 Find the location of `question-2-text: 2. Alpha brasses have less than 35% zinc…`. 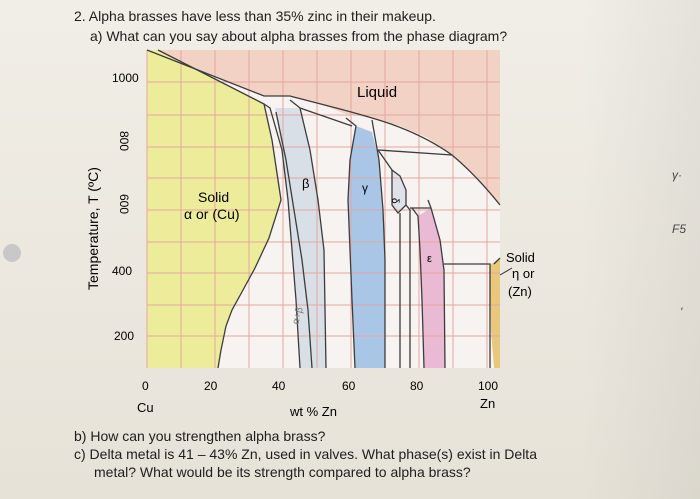

question-2-text: 2. Alpha brasses have less than 35% zinc… is located at coordinates (255, 16).